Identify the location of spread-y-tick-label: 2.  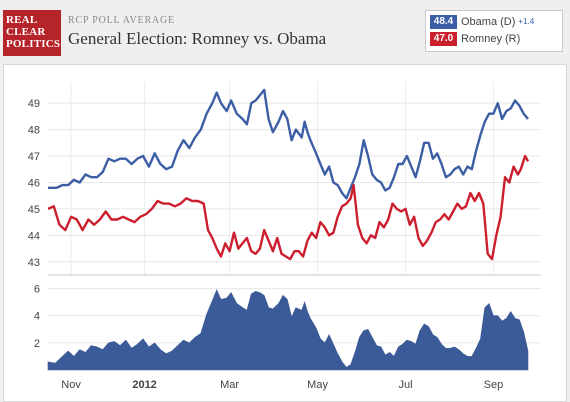
(37, 344).